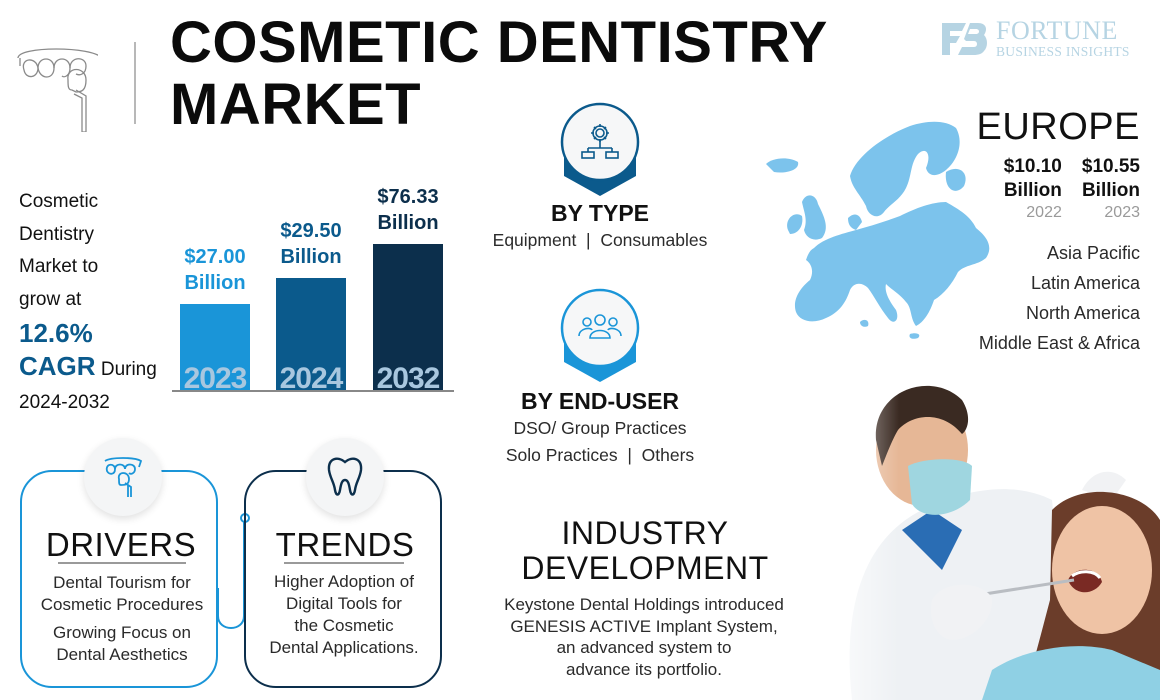 The height and width of the screenshot is (700, 1160). What do you see at coordinates (408, 210) in the screenshot?
I see `bar-value-label: $76.33 Billion` at bounding box center [408, 210].